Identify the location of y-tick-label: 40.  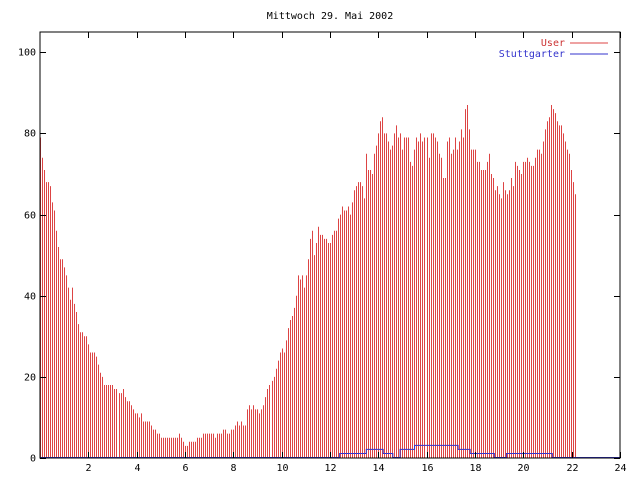
(30, 297).